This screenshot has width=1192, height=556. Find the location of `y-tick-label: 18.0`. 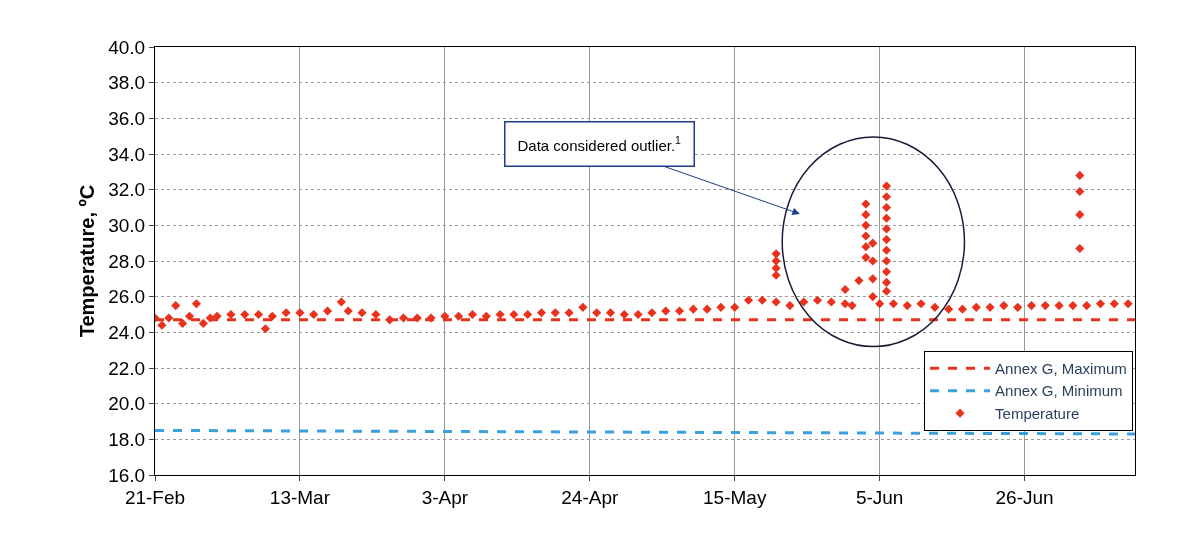

y-tick-label: 18.0 is located at coordinates (127, 439).